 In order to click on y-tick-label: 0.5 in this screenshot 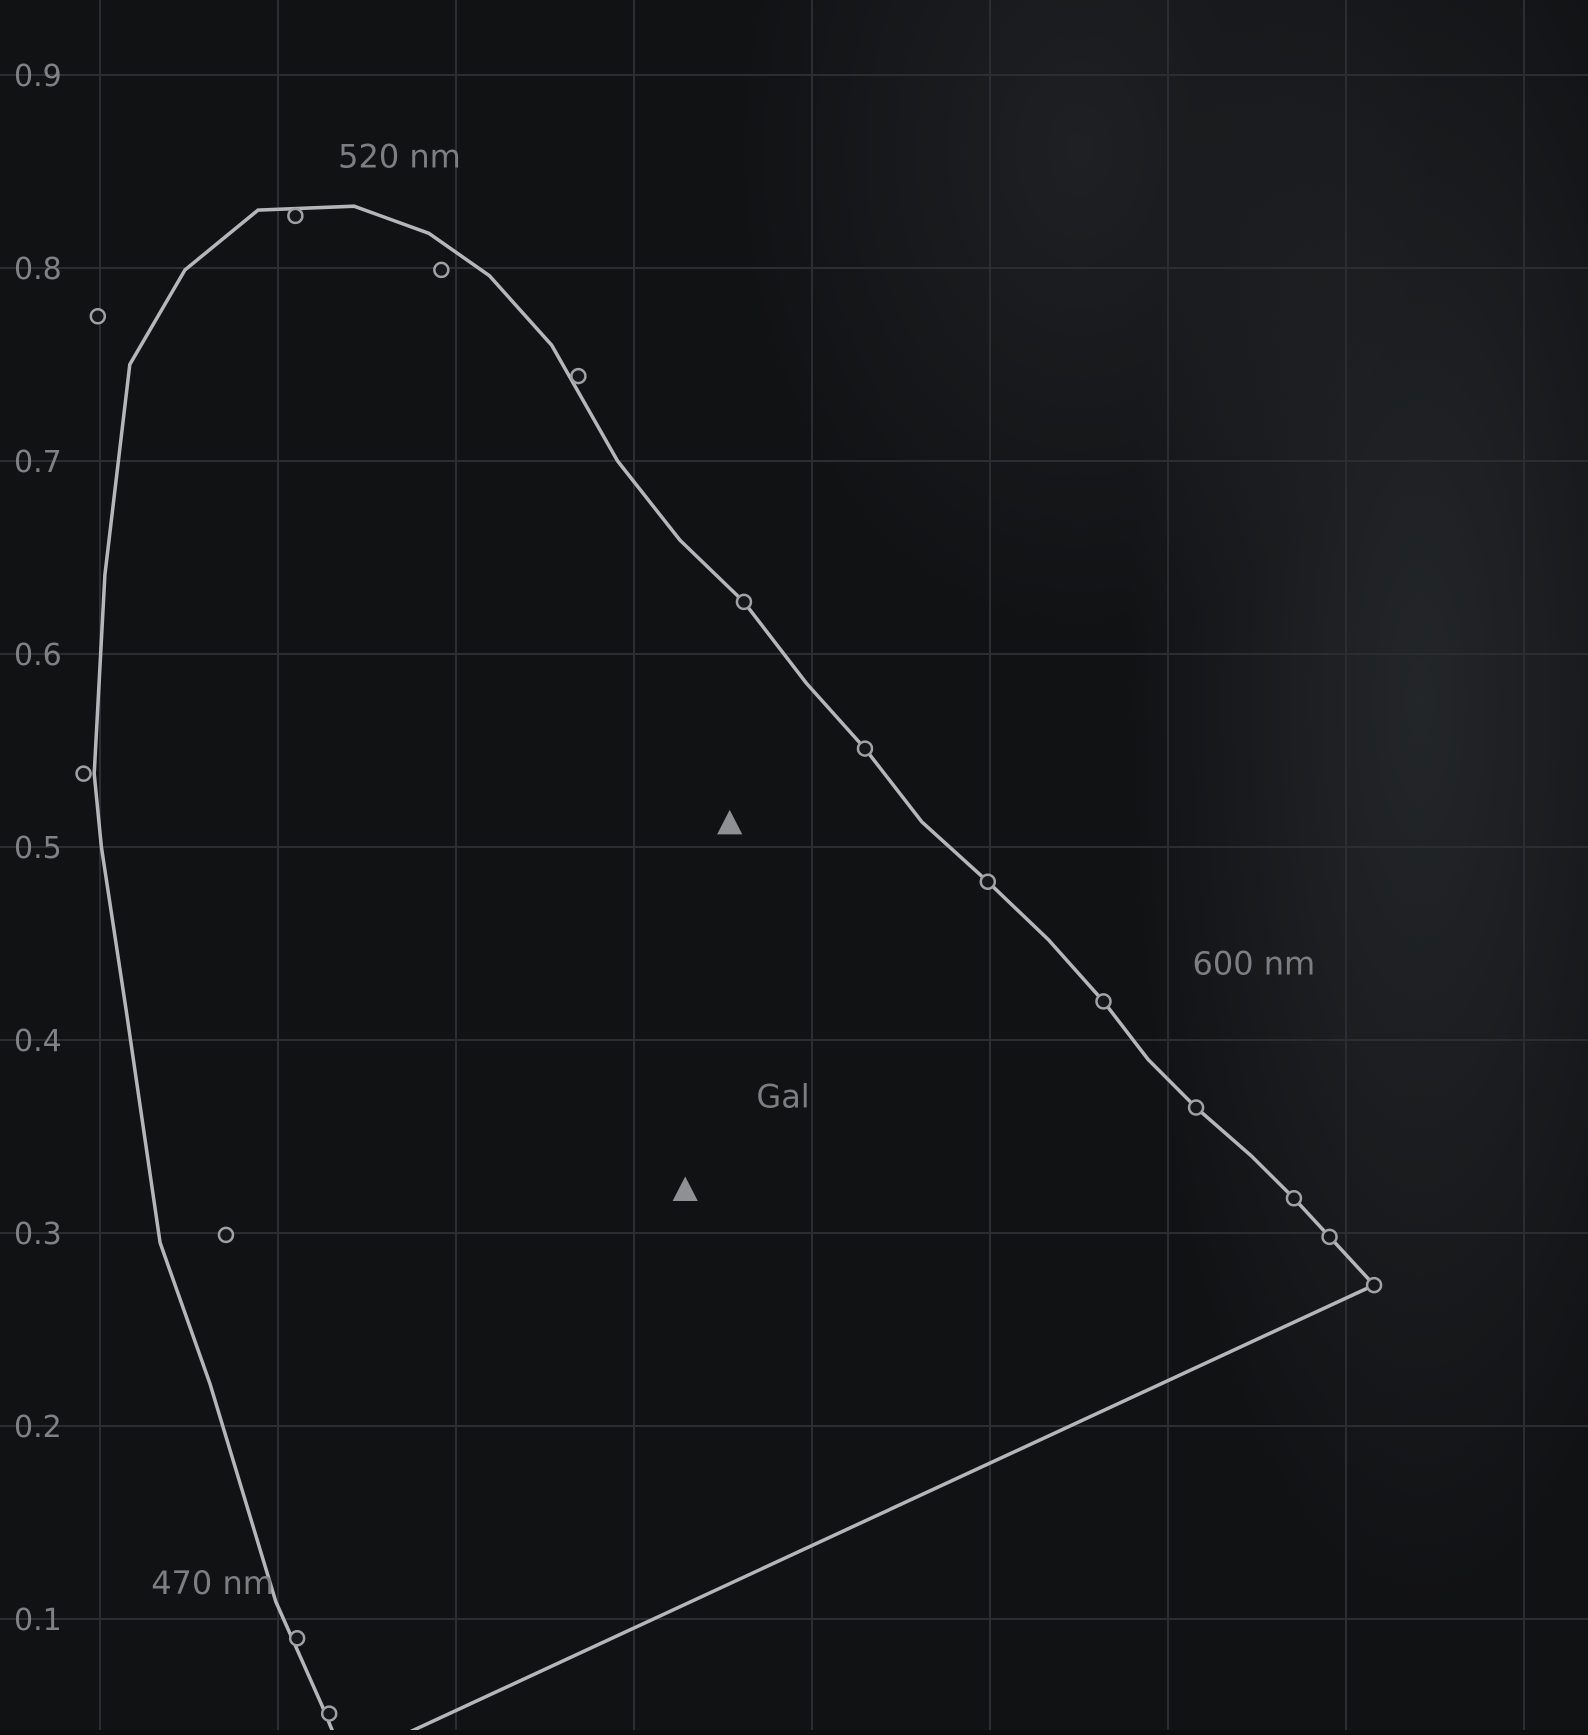, I will do `click(38, 848)`.